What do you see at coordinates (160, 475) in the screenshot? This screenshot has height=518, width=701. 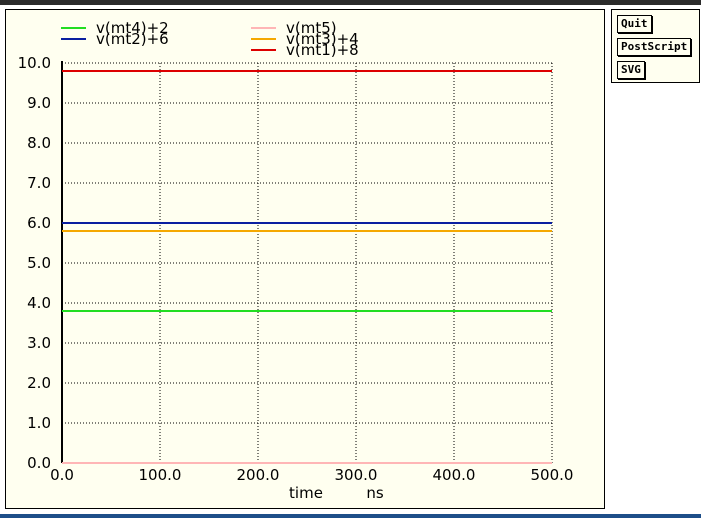 I see `x-tick-label: 100.0` at bounding box center [160, 475].